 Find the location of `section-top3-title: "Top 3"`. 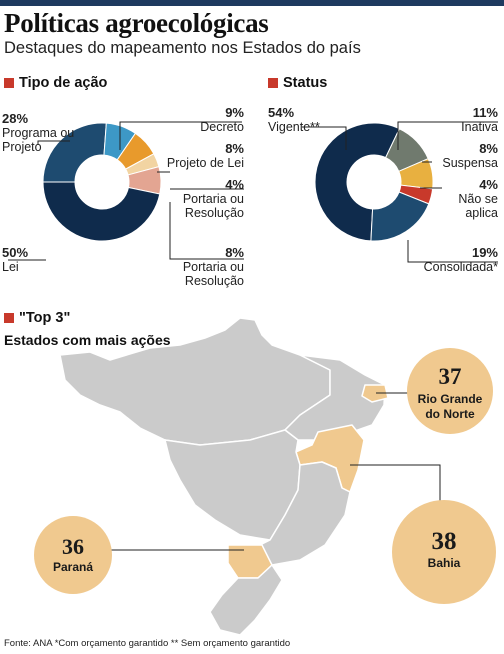

section-top3-title: "Top 3" is located at coordinates (45, 318).